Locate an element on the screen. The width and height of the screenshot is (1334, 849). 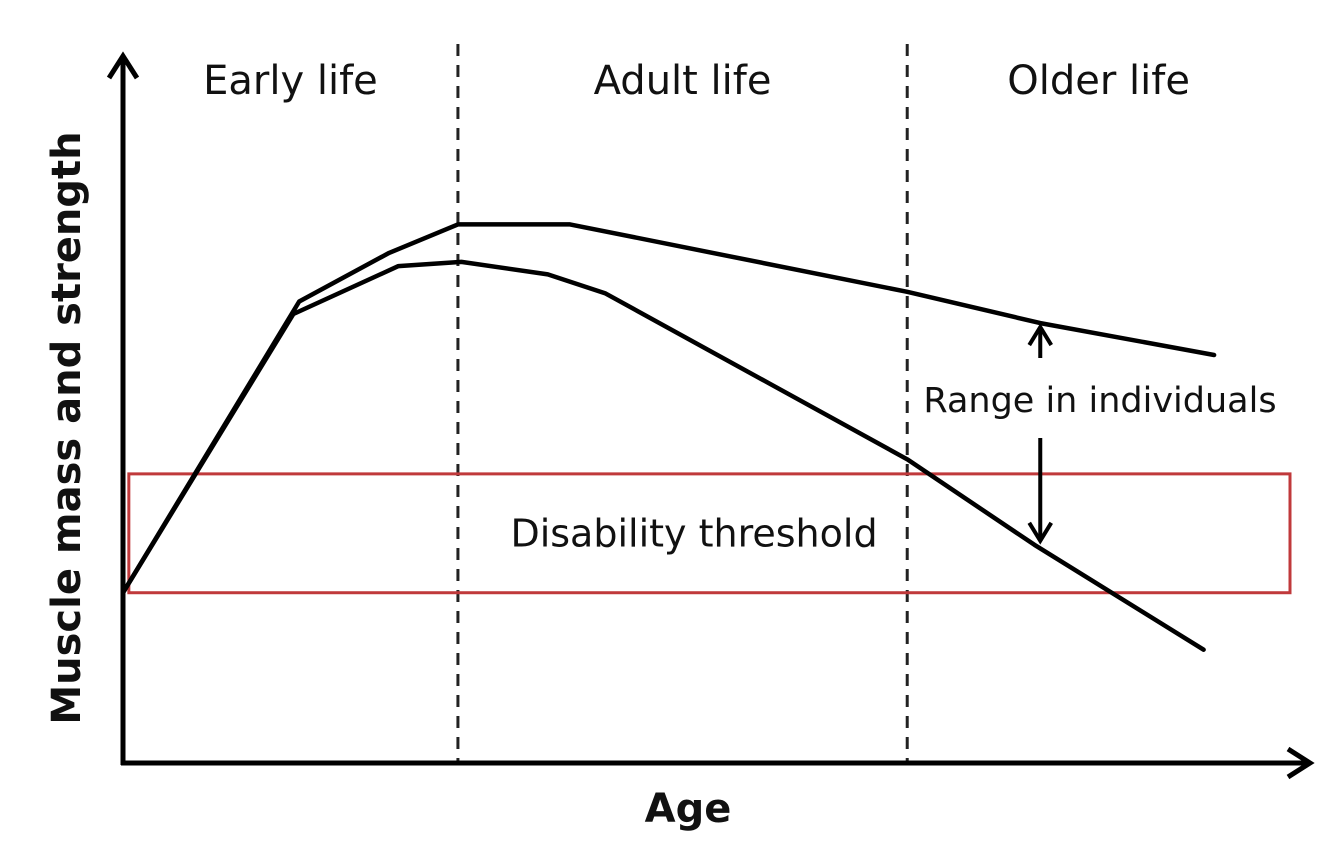
stage-label-2: Adult life is located at coordinates (683, 81).